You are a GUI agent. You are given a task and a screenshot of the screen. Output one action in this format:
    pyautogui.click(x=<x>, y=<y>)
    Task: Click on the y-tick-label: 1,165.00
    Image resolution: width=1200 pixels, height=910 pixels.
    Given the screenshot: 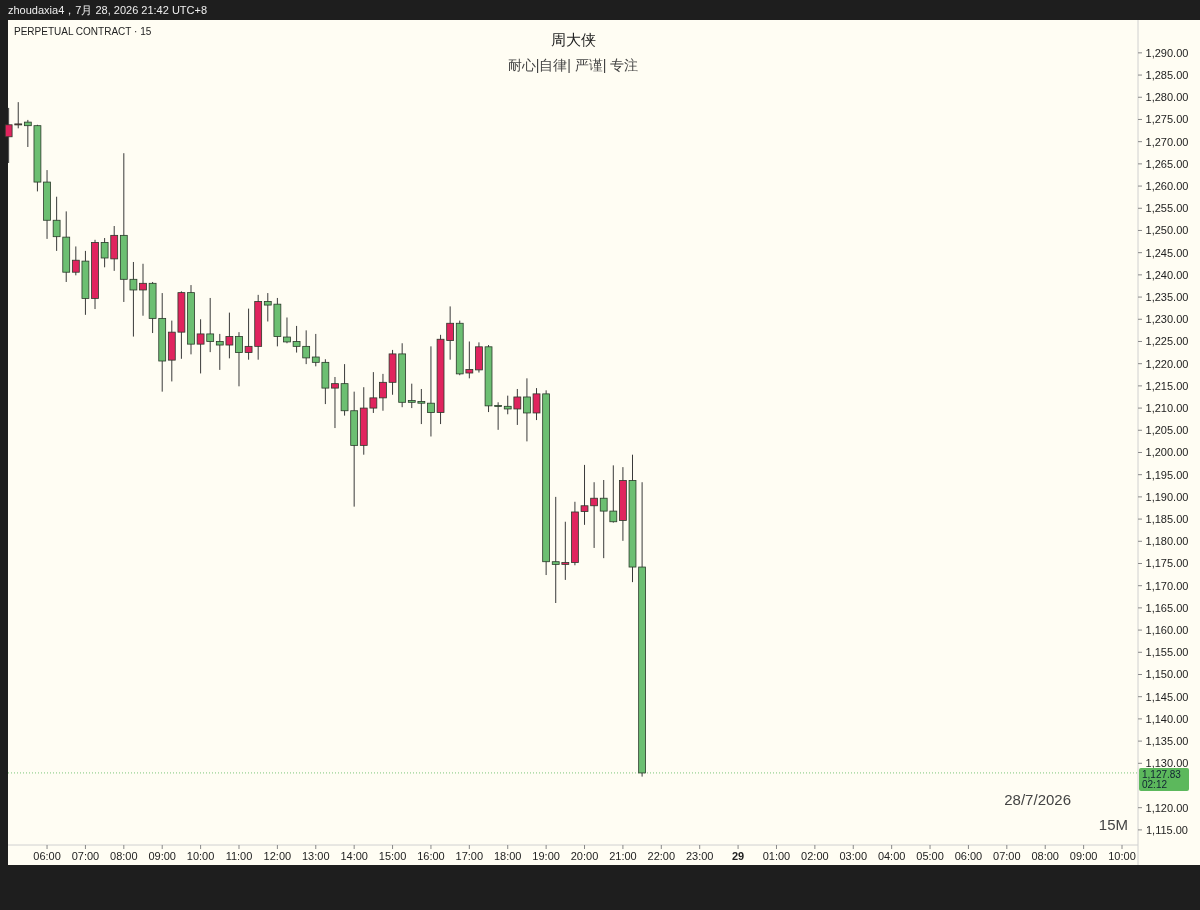 What is the action you would take?
    pyautogui.click(x=1167, y=607)
    